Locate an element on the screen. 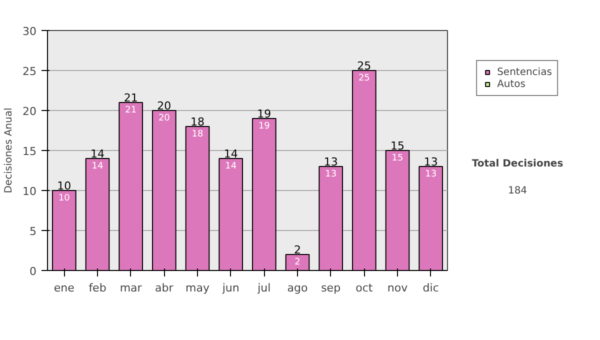  x-tick-label: oct is located at coordinates (365, 288).